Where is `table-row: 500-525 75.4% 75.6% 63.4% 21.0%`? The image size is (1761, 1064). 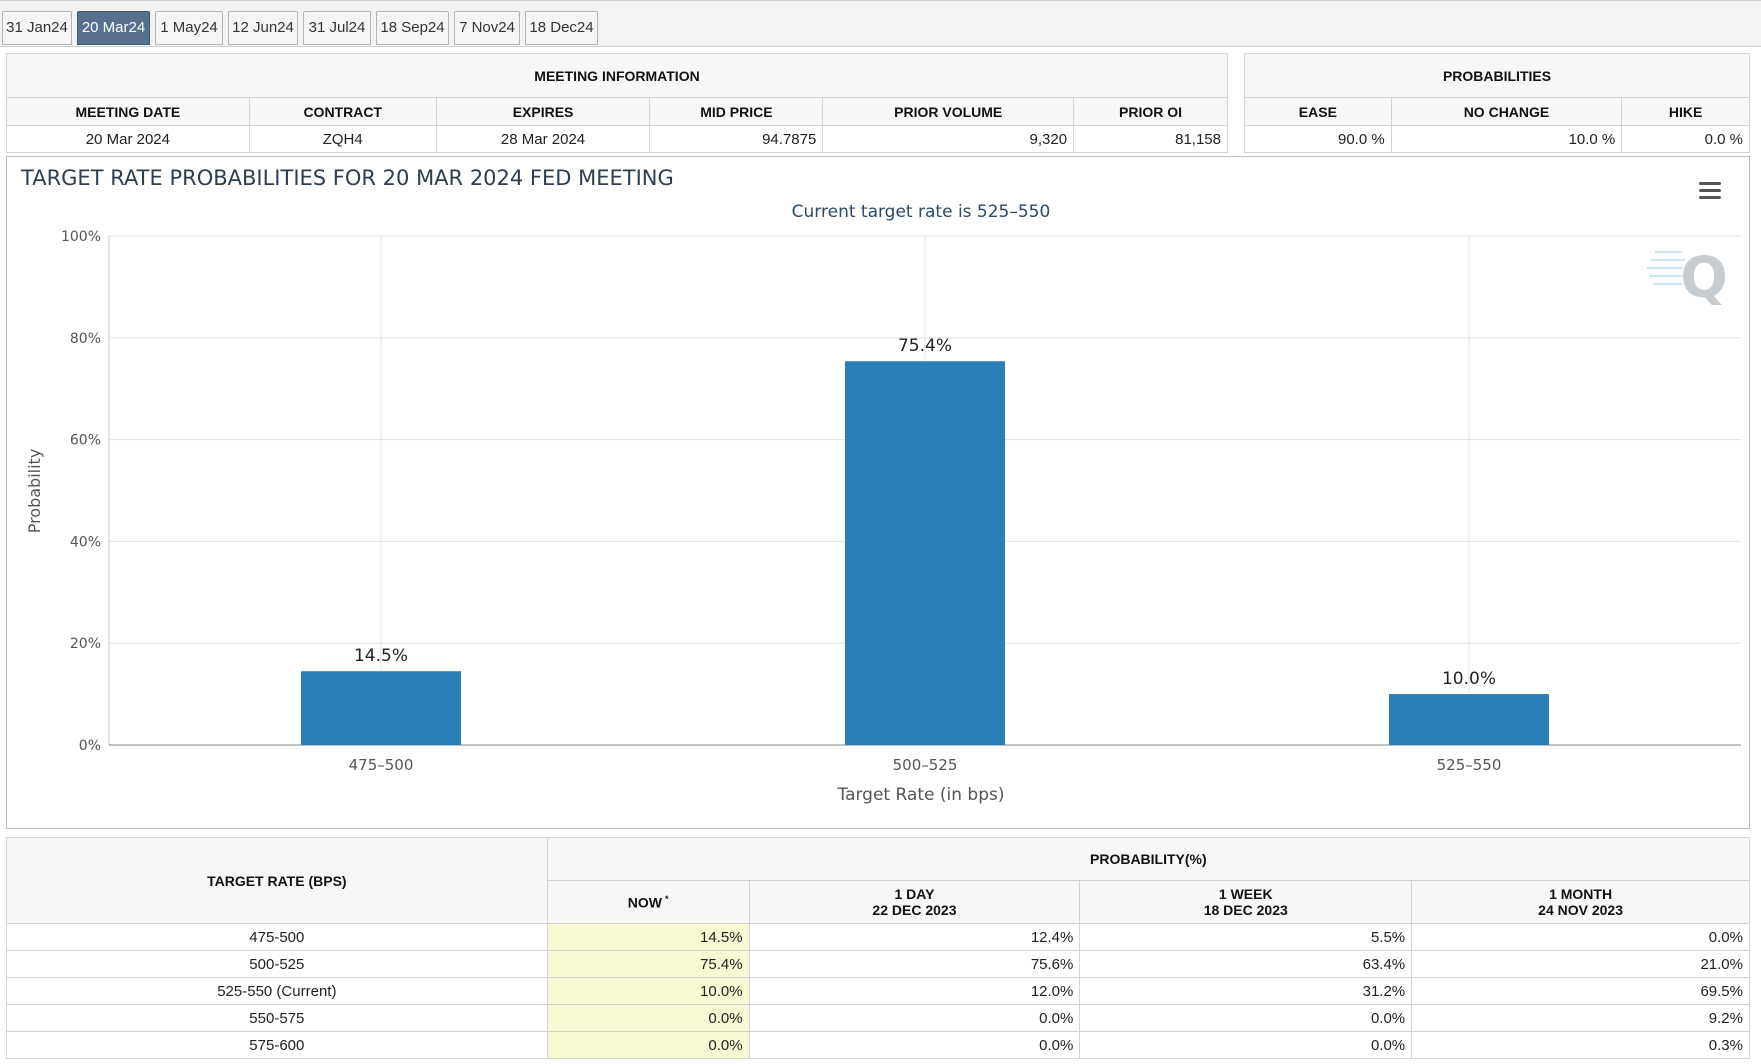
table-row: 500-525 75.4% 75.6% 63.4% 21.0% is located at coordinates (878, 964).